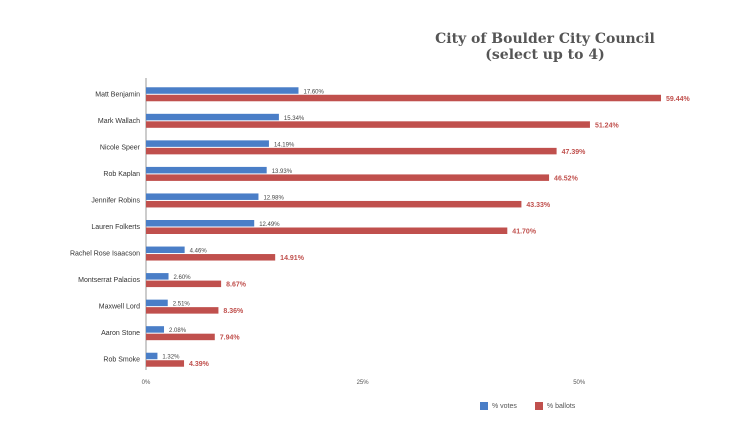 The image size is (743, 431). What do you see at coordinates (178, 331) in the screenshot?
I see `data-label-votes: 2.08%` at bounding box center [178, 331].